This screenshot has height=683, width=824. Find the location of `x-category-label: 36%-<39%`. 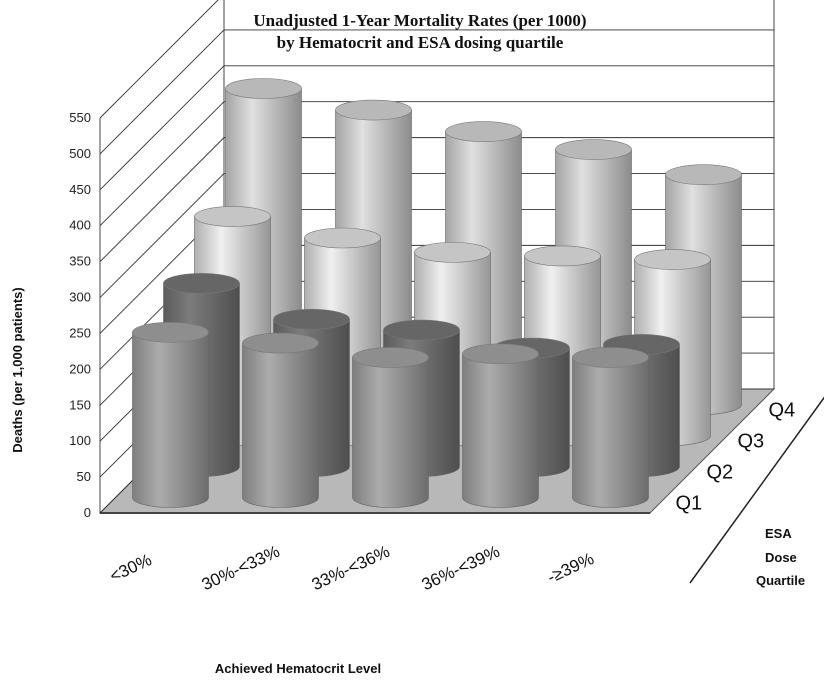

x-category-label: 36%-<39% is located at coordinates (461, 568).